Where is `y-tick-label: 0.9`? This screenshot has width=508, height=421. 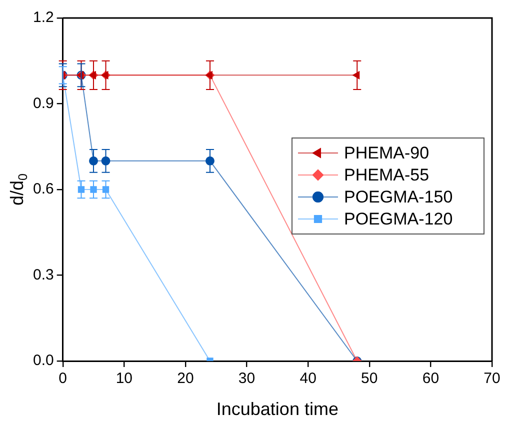 y-tick-label: 0.9 is located at coordinates (43, 103).